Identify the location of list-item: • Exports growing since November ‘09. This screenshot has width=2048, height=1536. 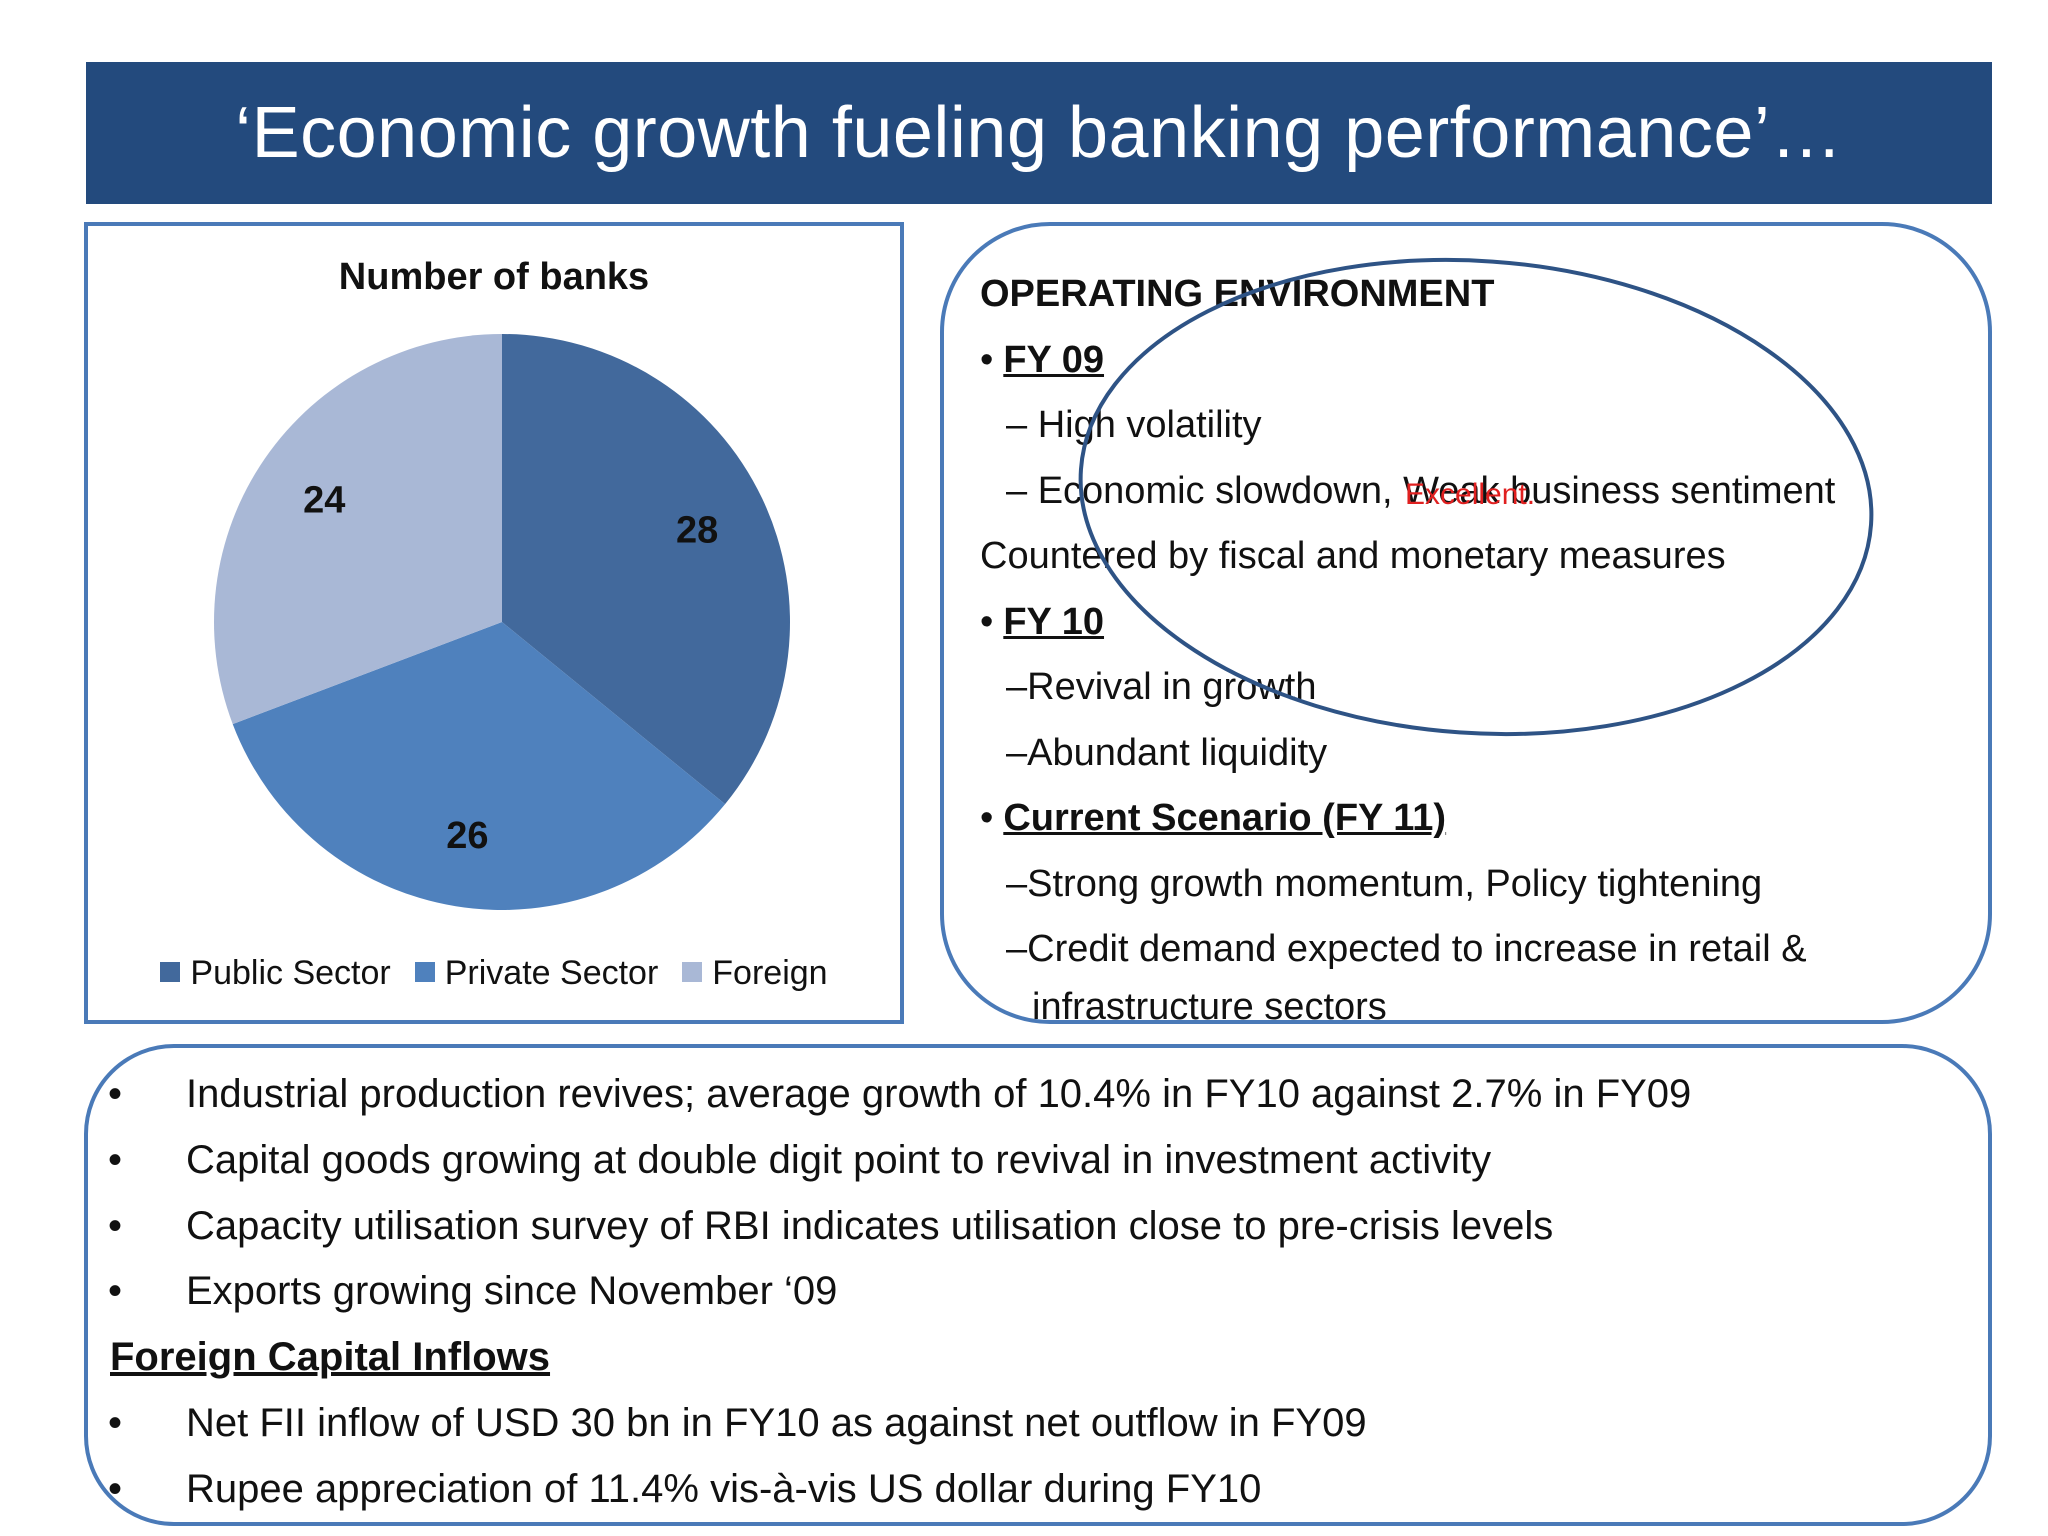
(1038, 1292).